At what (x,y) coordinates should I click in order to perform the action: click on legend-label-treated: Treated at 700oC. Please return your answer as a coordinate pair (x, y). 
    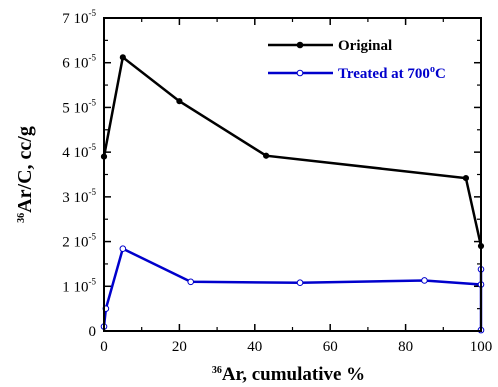
    Looking at the image, I should click on (392, 73).